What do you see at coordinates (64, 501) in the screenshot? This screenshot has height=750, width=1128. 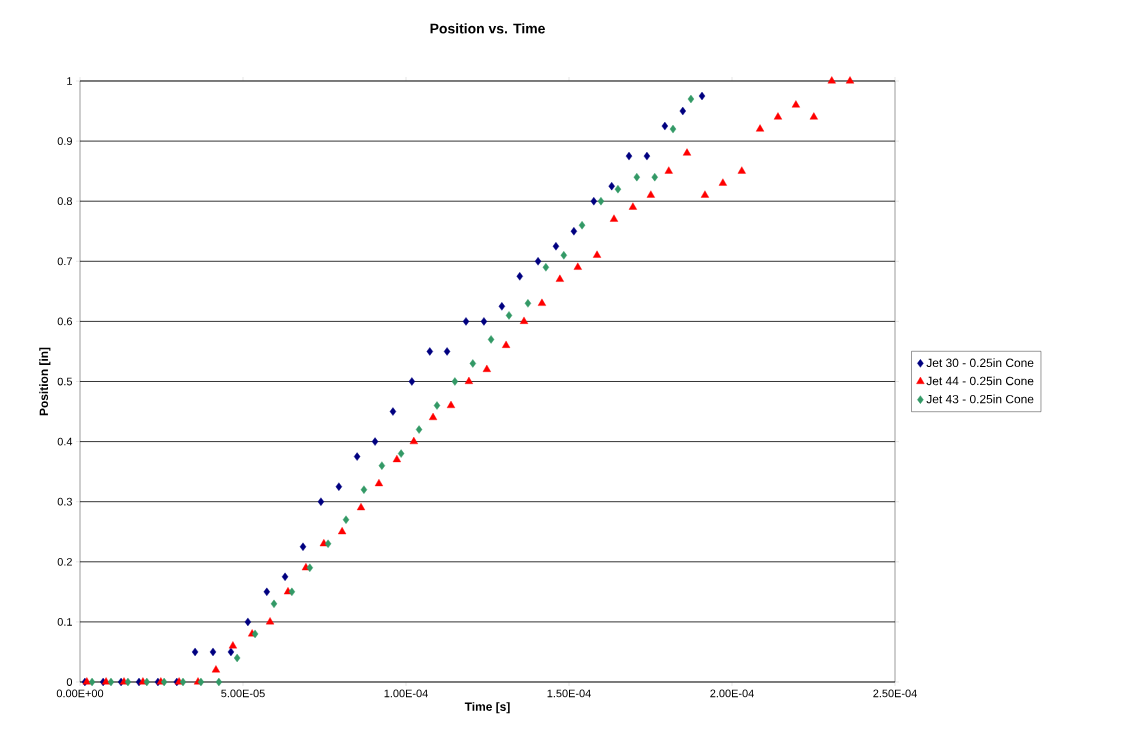 I see `y-tick-label: 0.3` at bounding box center [64, 501].